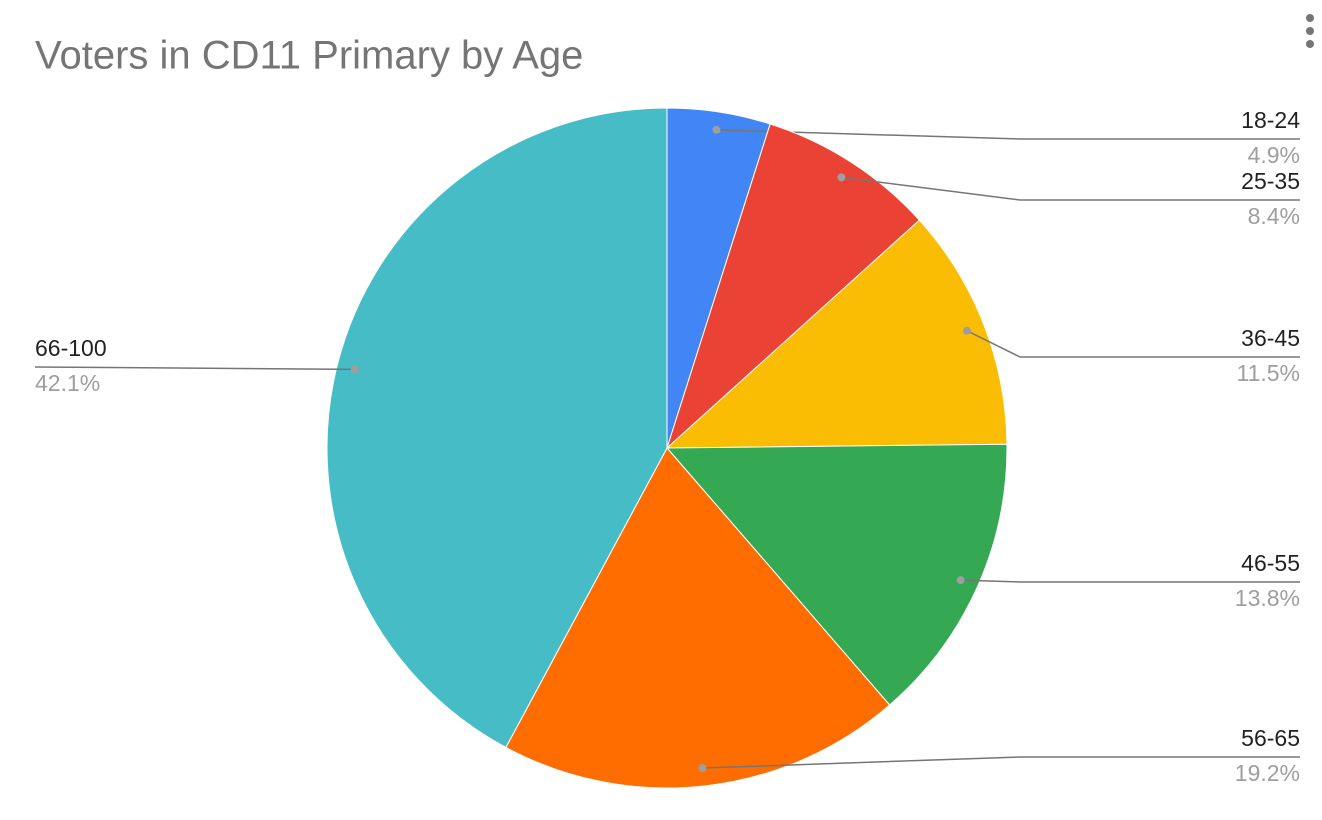  I want to click on slice-value-label: 4.9%, so click(1274, 155).